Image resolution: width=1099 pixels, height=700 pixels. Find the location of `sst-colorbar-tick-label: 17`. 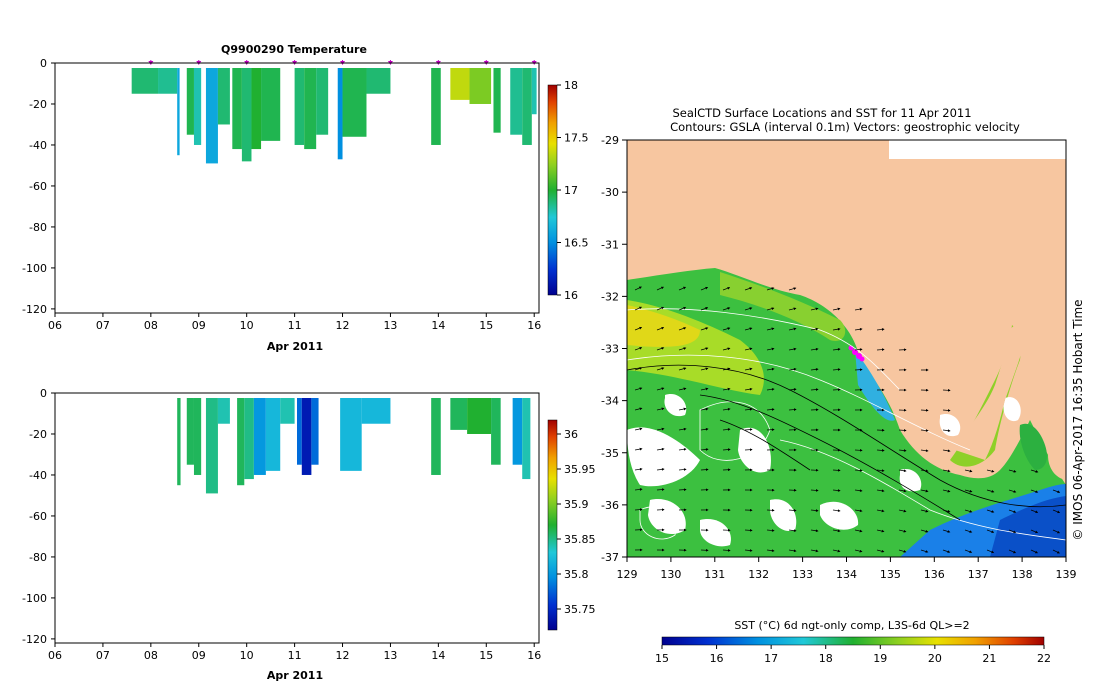

sst-colorbar-tick-label: 17 is located at coordinates (771, 658).